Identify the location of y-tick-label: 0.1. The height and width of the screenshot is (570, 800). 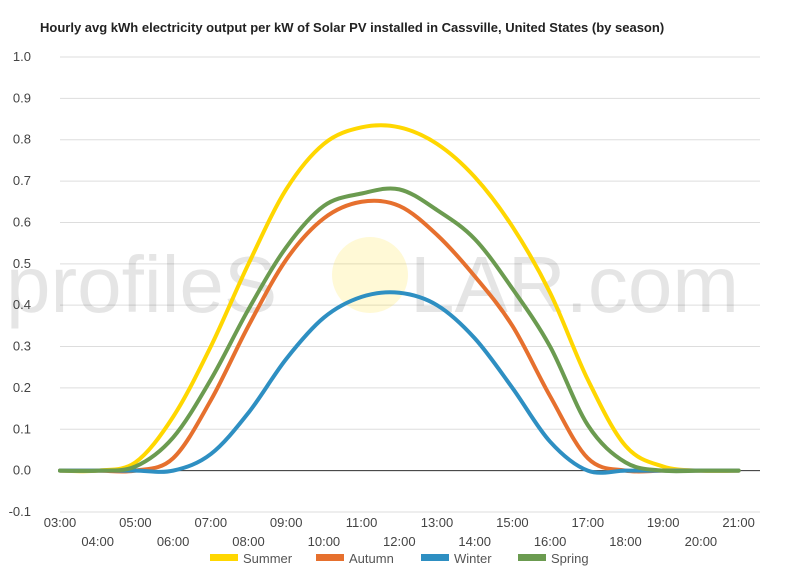
(22, 428).